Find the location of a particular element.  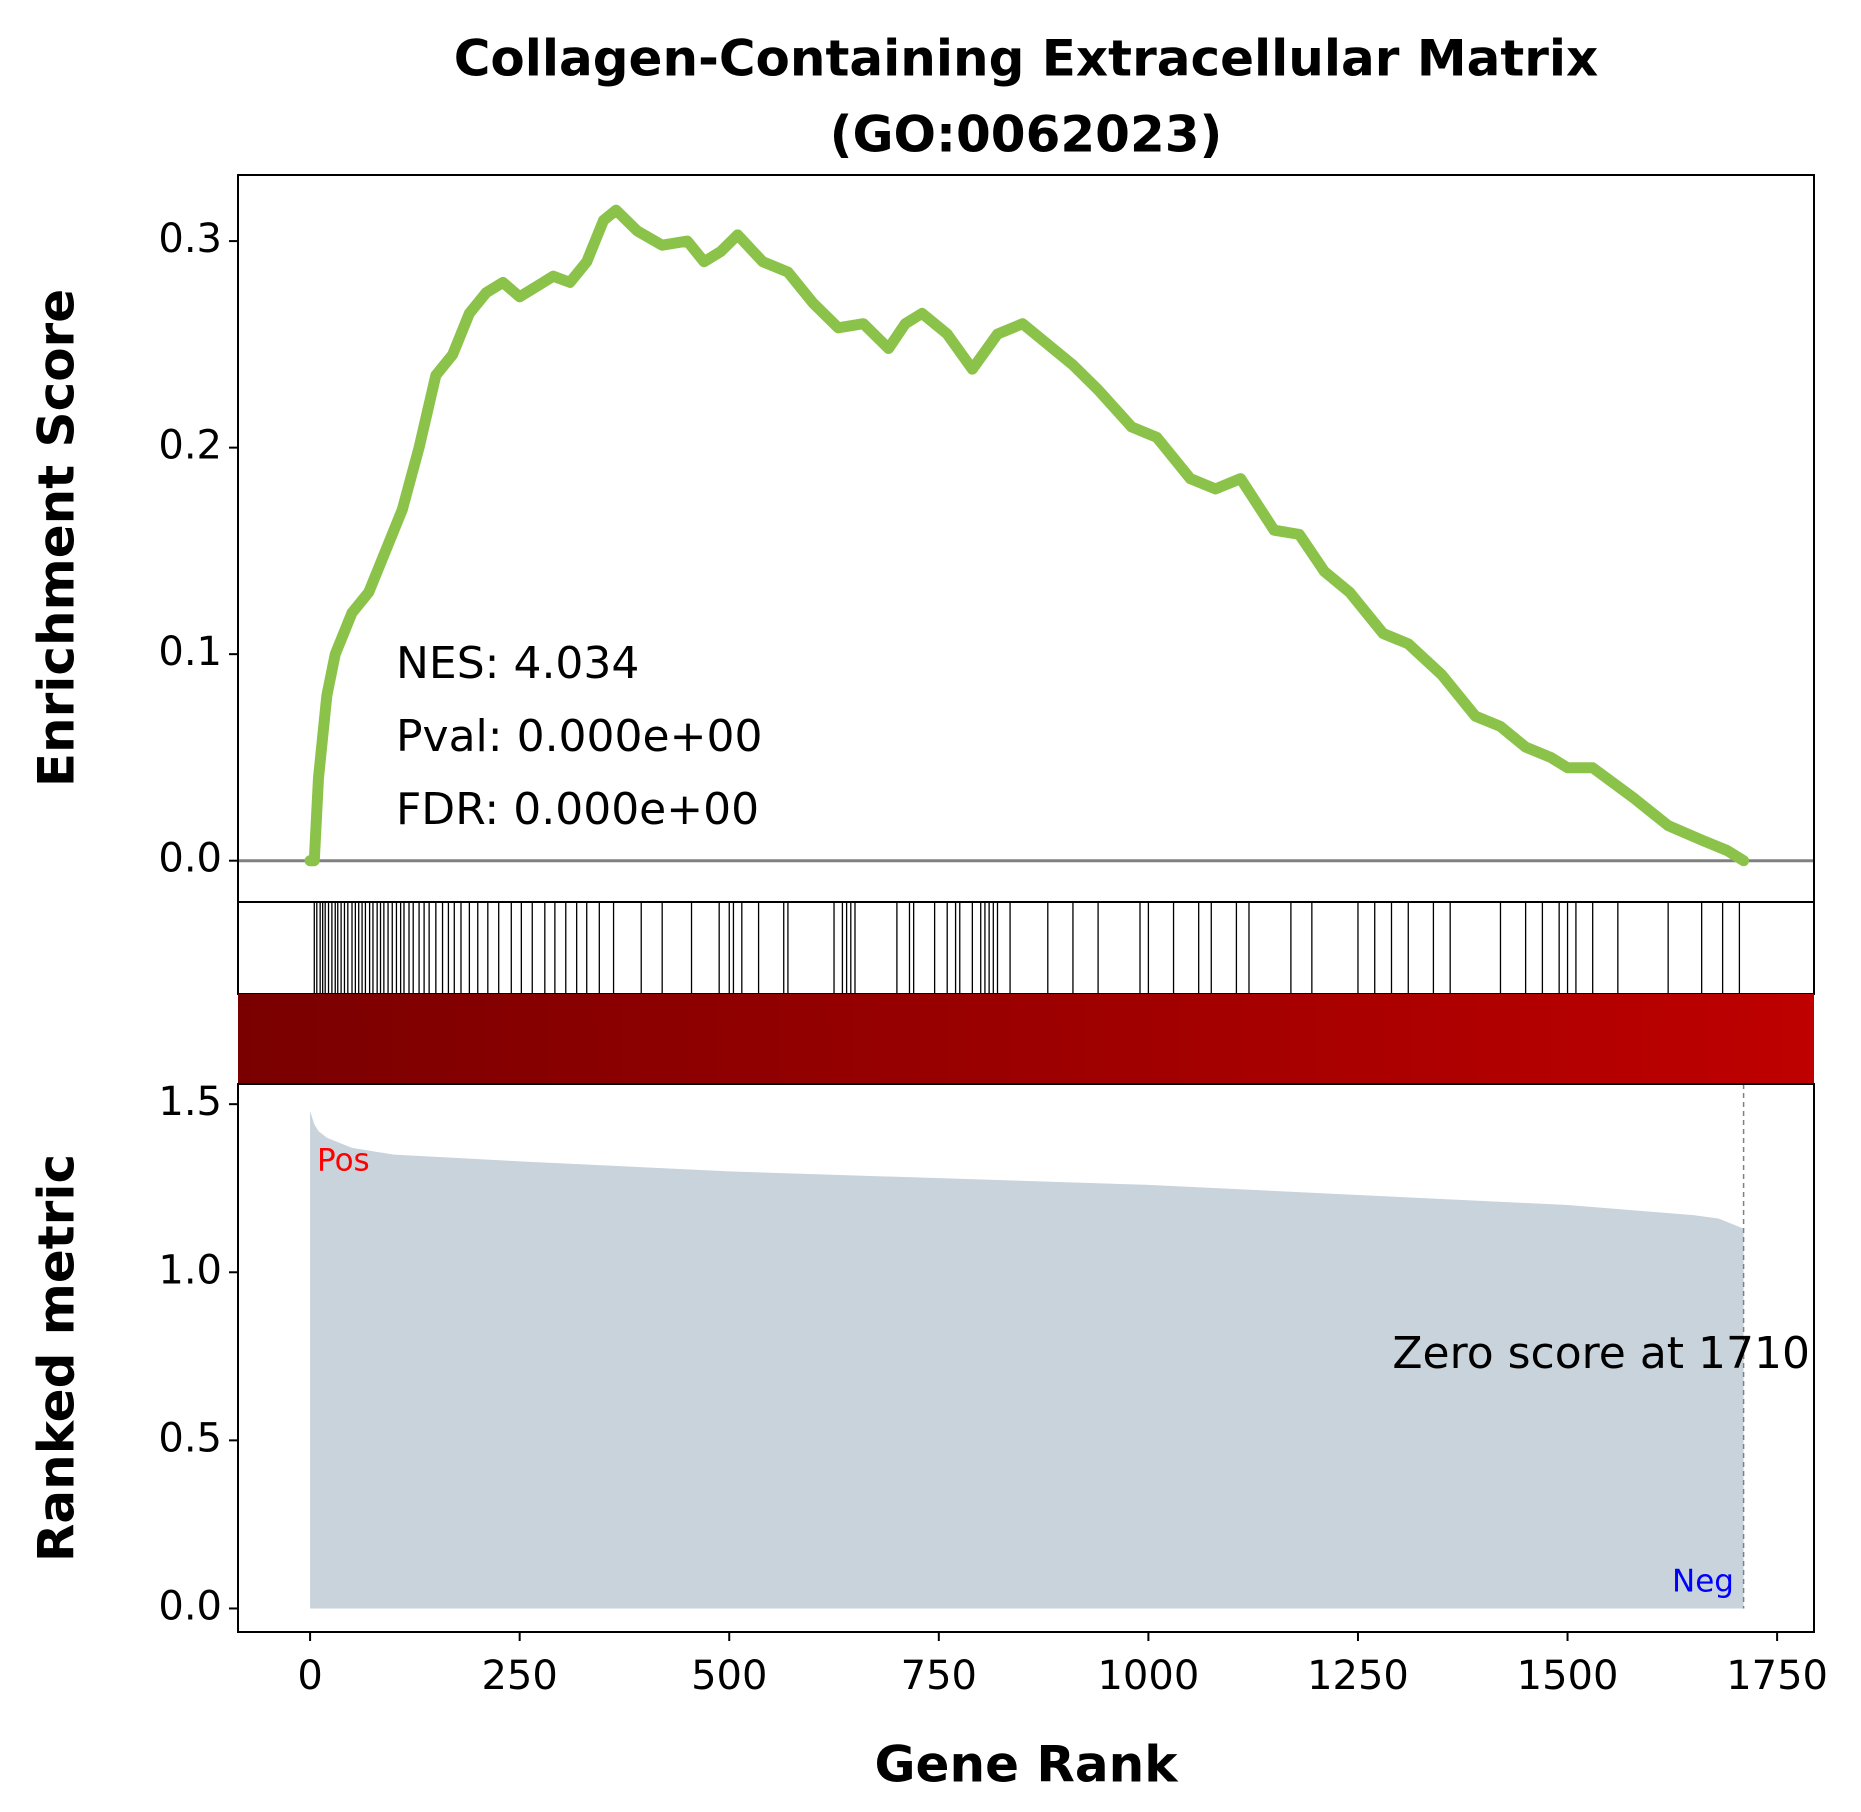

y-tick-label: 0.1 is located at coordinates (190, 652).